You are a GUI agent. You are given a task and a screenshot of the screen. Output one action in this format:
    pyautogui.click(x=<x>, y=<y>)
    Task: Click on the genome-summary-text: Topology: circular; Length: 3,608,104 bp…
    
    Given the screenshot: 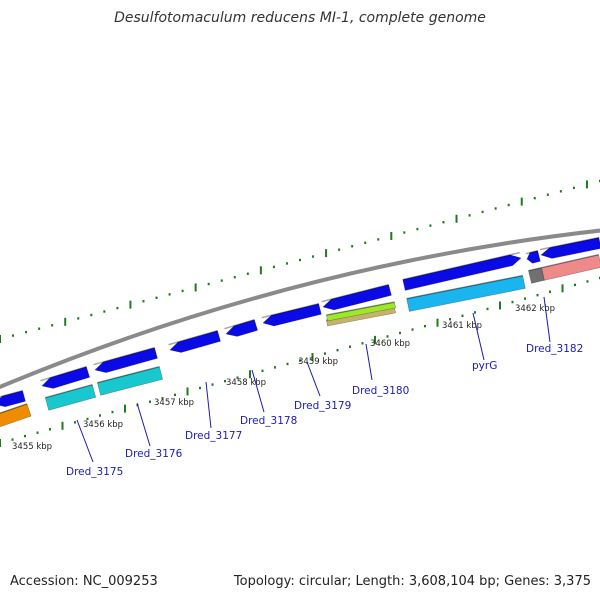 What is the action you would take?
    pyautogui.click(x=412, y=581)
    